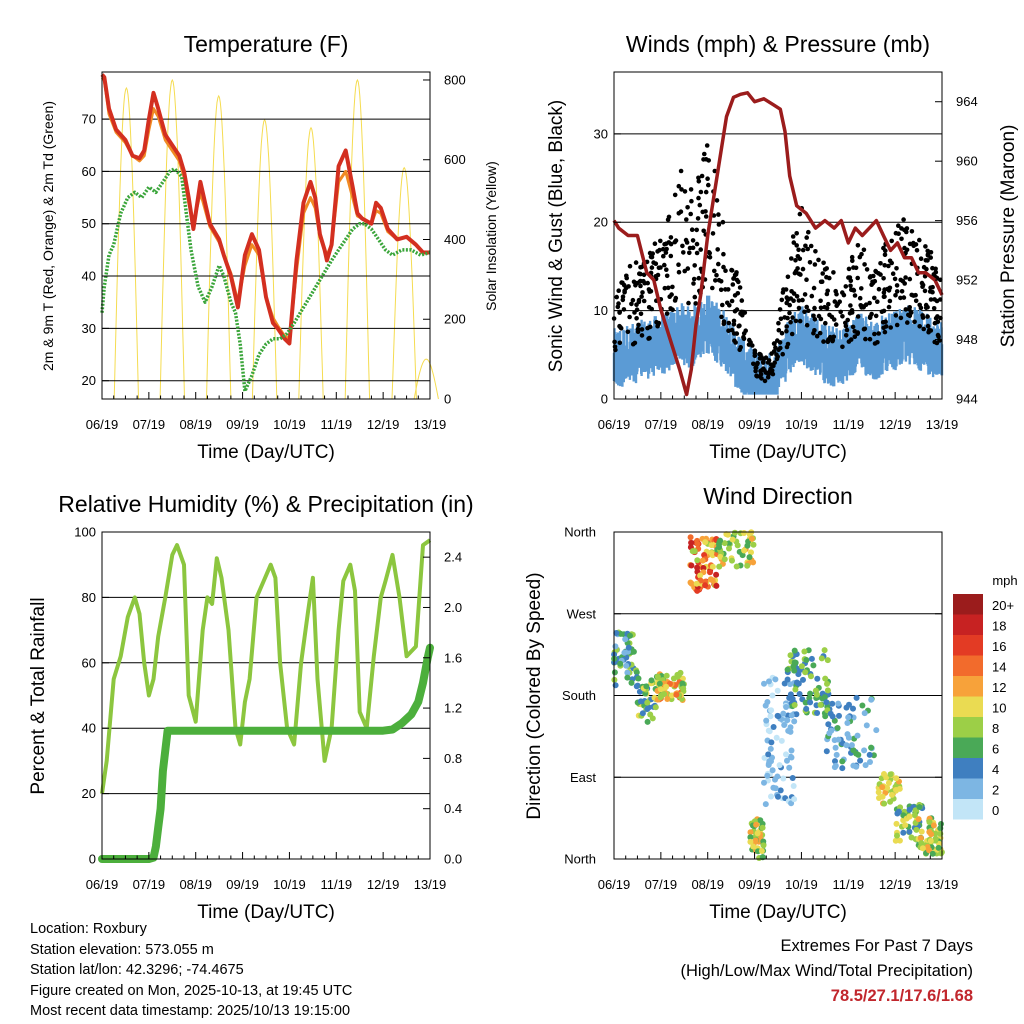 The height and width of the screenshot is (1024, 1024). I want to click on x-tick-label: 06/19, so click(102, 424).